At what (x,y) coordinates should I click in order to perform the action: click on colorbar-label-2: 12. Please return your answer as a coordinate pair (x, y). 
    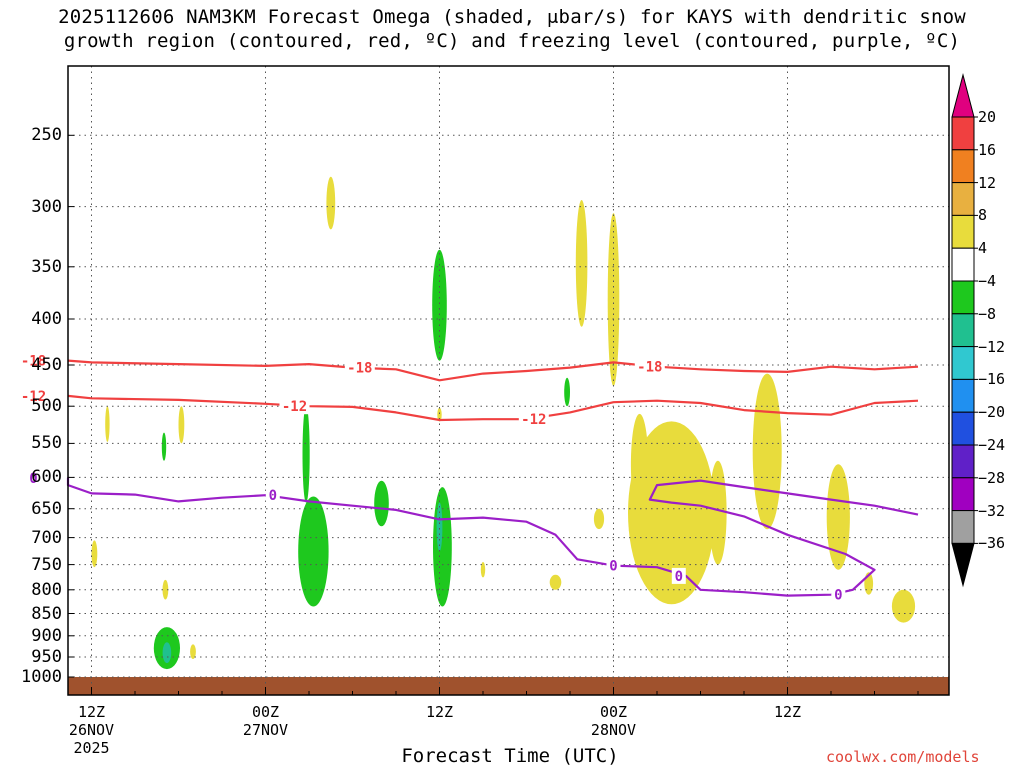
    Looking at the image, I should click on (987, 182).